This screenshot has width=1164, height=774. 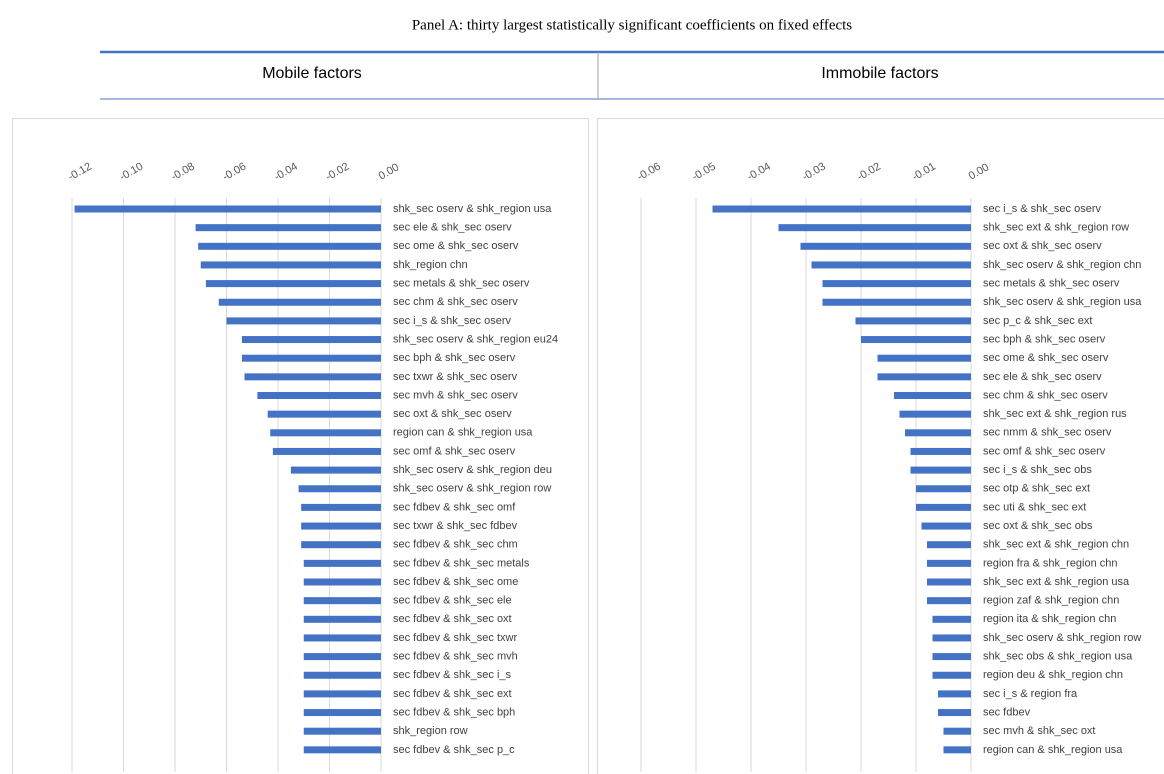 What do you see at coordinates (1044, 339) in the screenshot?
I see `category-label: sec bph & shk_sec oserv` at bounding box center [1044, 339].